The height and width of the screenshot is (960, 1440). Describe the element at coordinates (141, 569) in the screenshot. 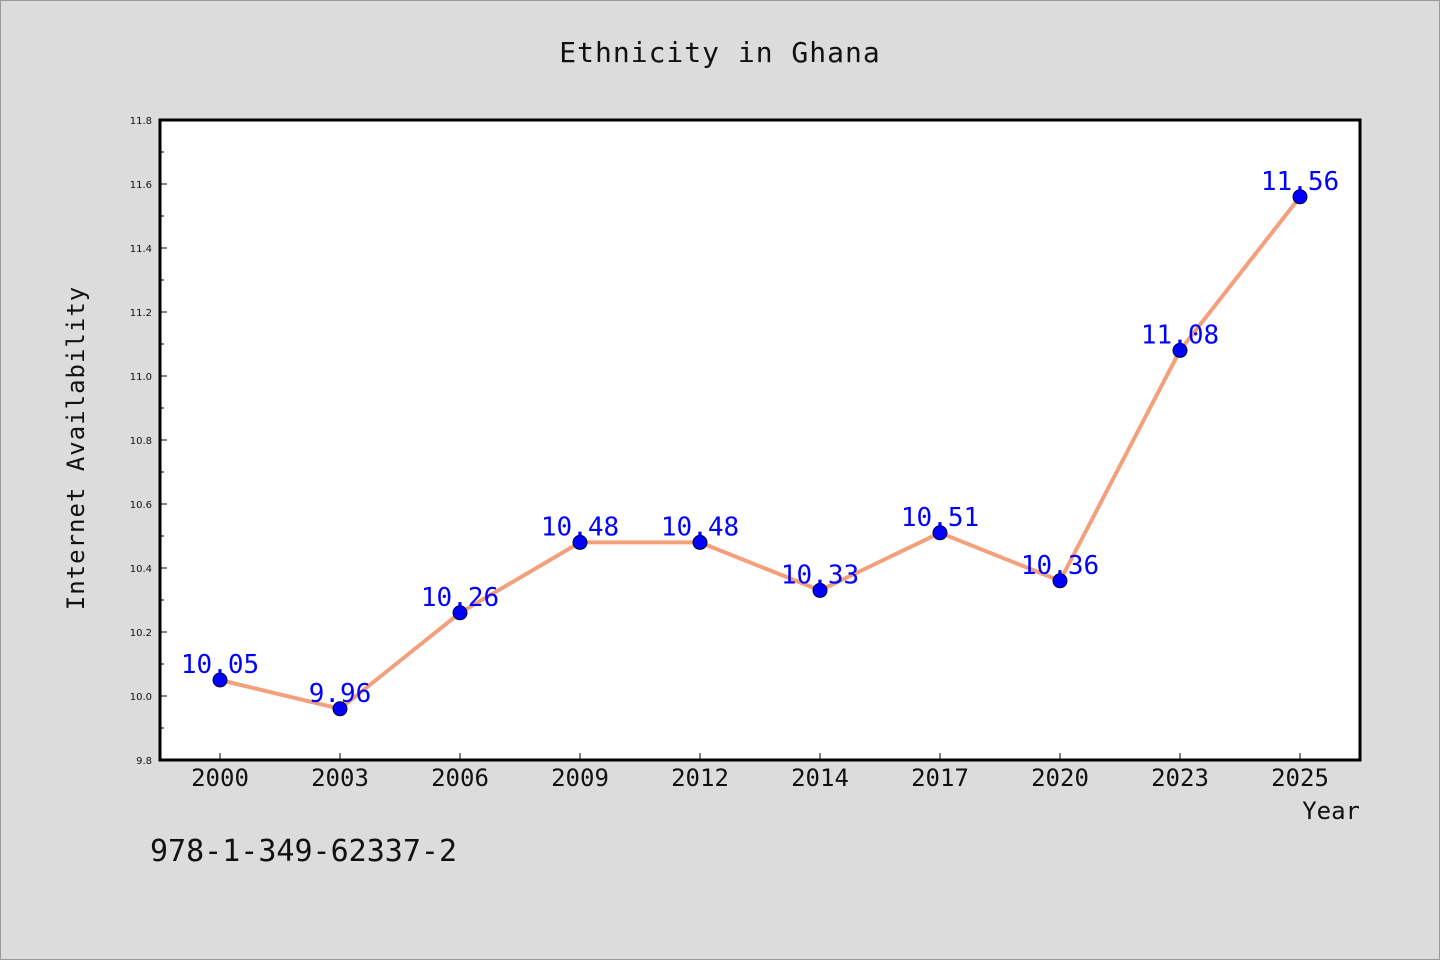

I see `y-tick-label: 10.4` at that location.